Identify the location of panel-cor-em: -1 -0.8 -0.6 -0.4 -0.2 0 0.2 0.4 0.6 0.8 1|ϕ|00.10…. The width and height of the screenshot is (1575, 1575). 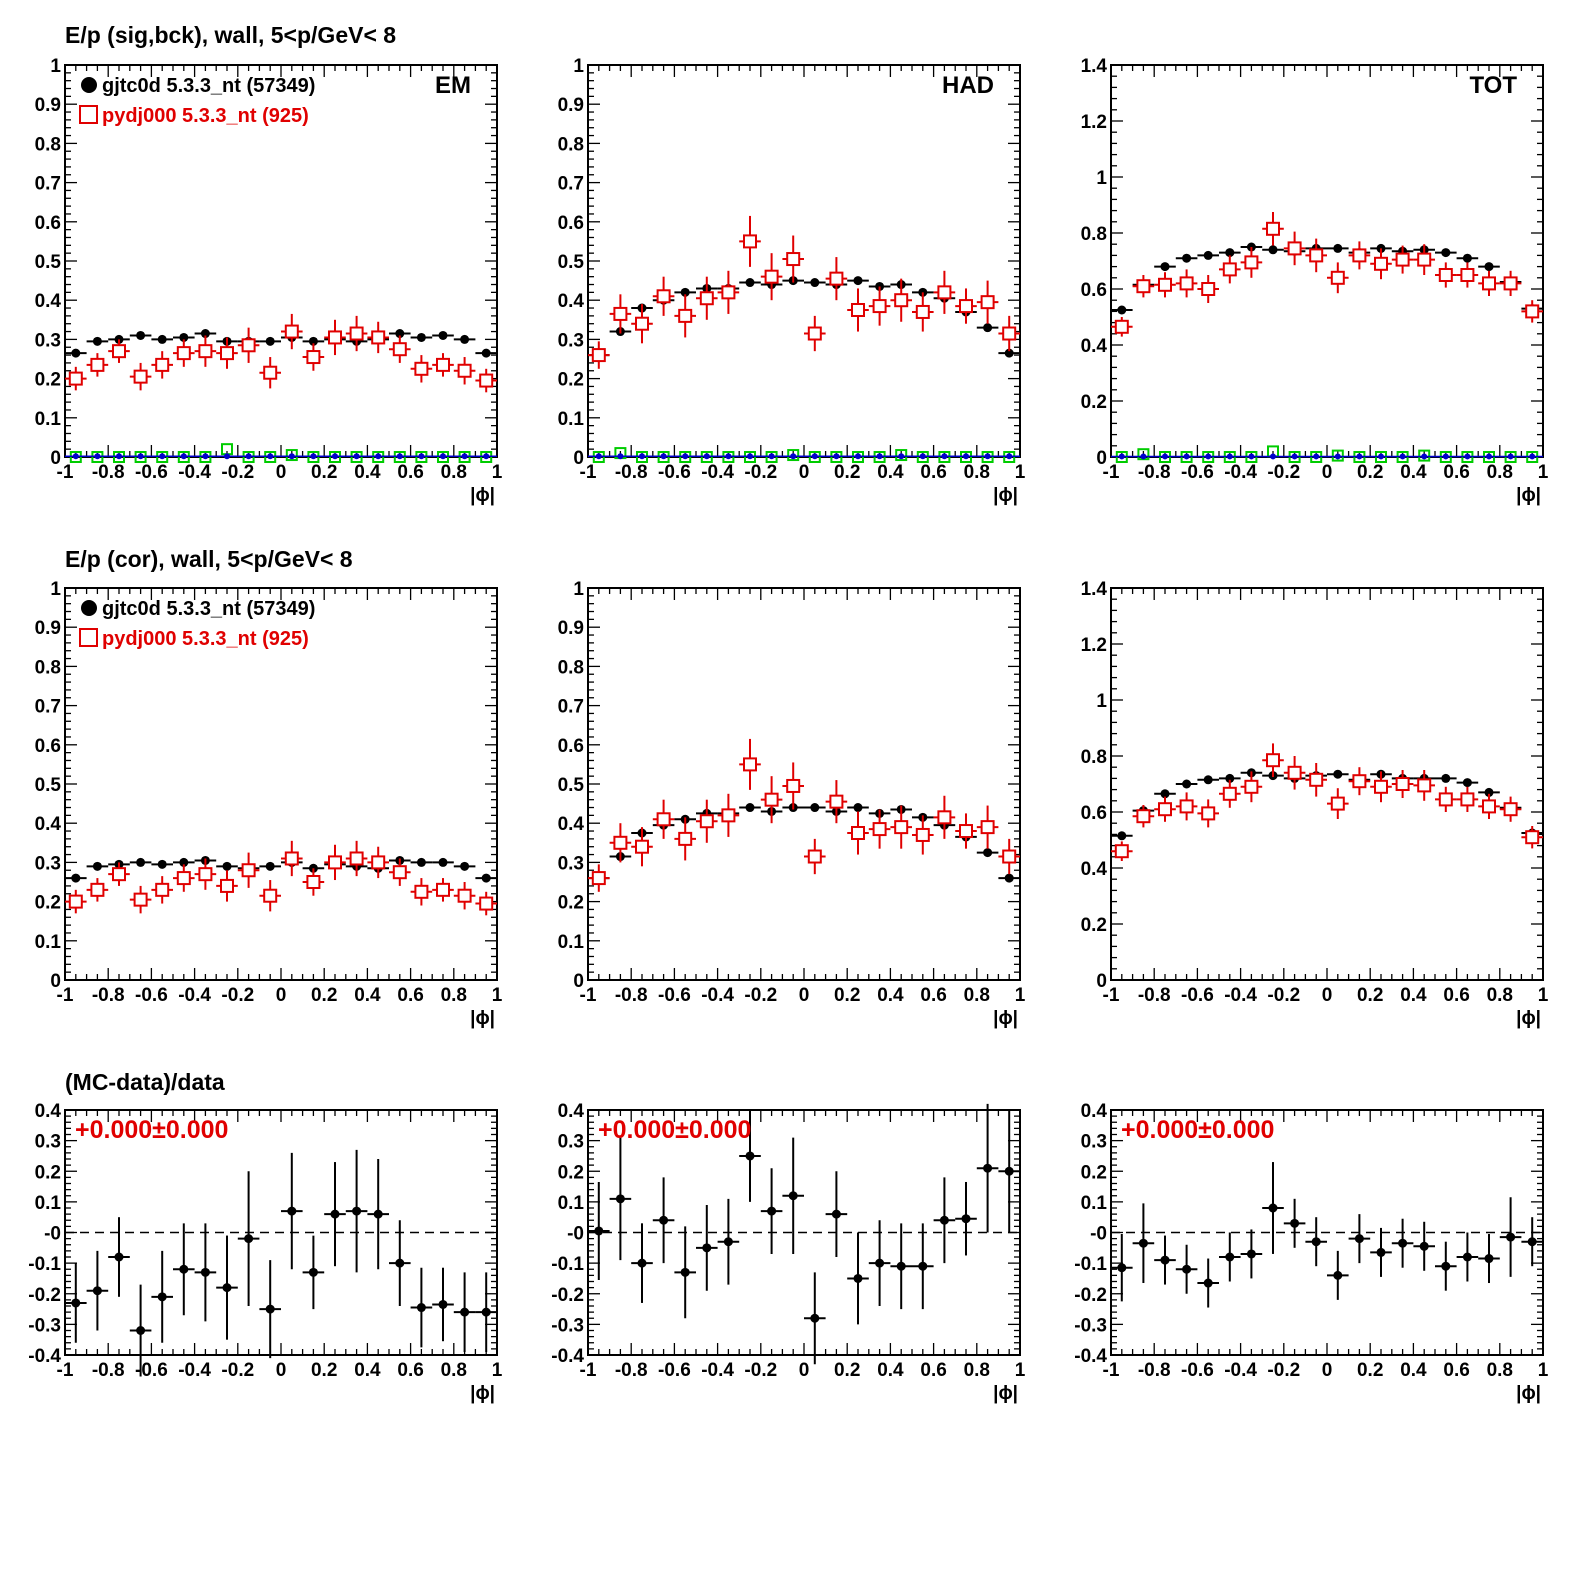
(269, 804).